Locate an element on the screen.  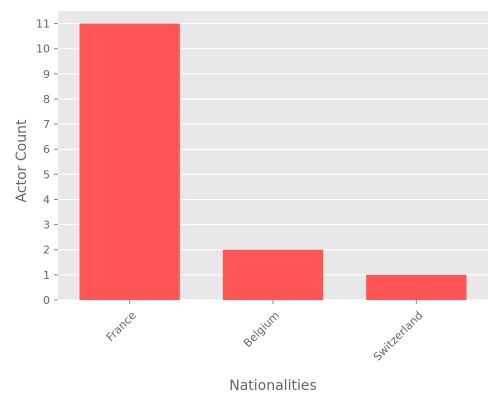
x-tick-label: France is located at coordinates (121, 326).